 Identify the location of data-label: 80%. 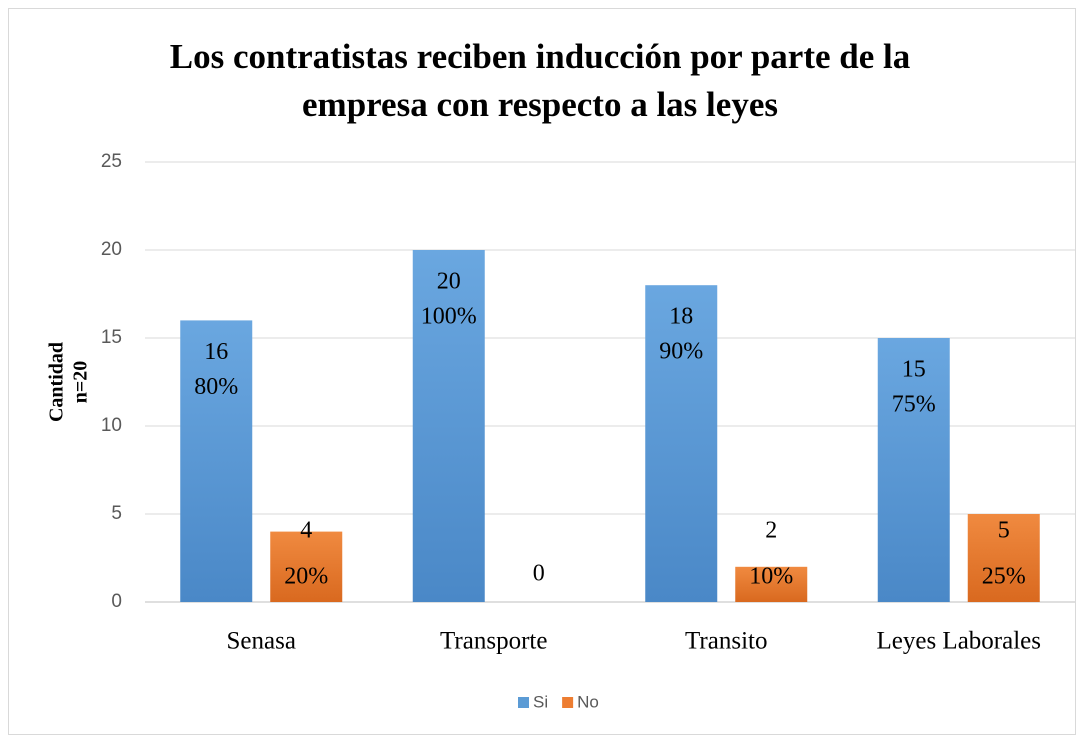
(216, 387).